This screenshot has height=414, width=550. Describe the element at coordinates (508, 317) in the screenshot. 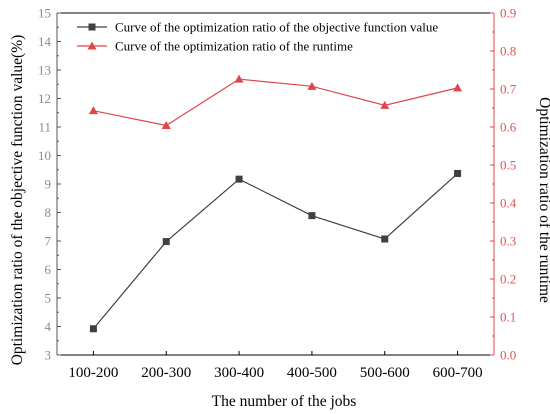

I see `right-tick-label: 0.1` at that location.